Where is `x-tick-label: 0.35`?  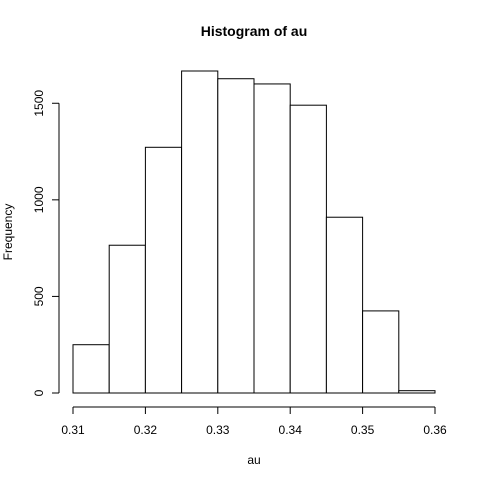
x-tick-label: 0.35 is located at coordinates (363, 430).